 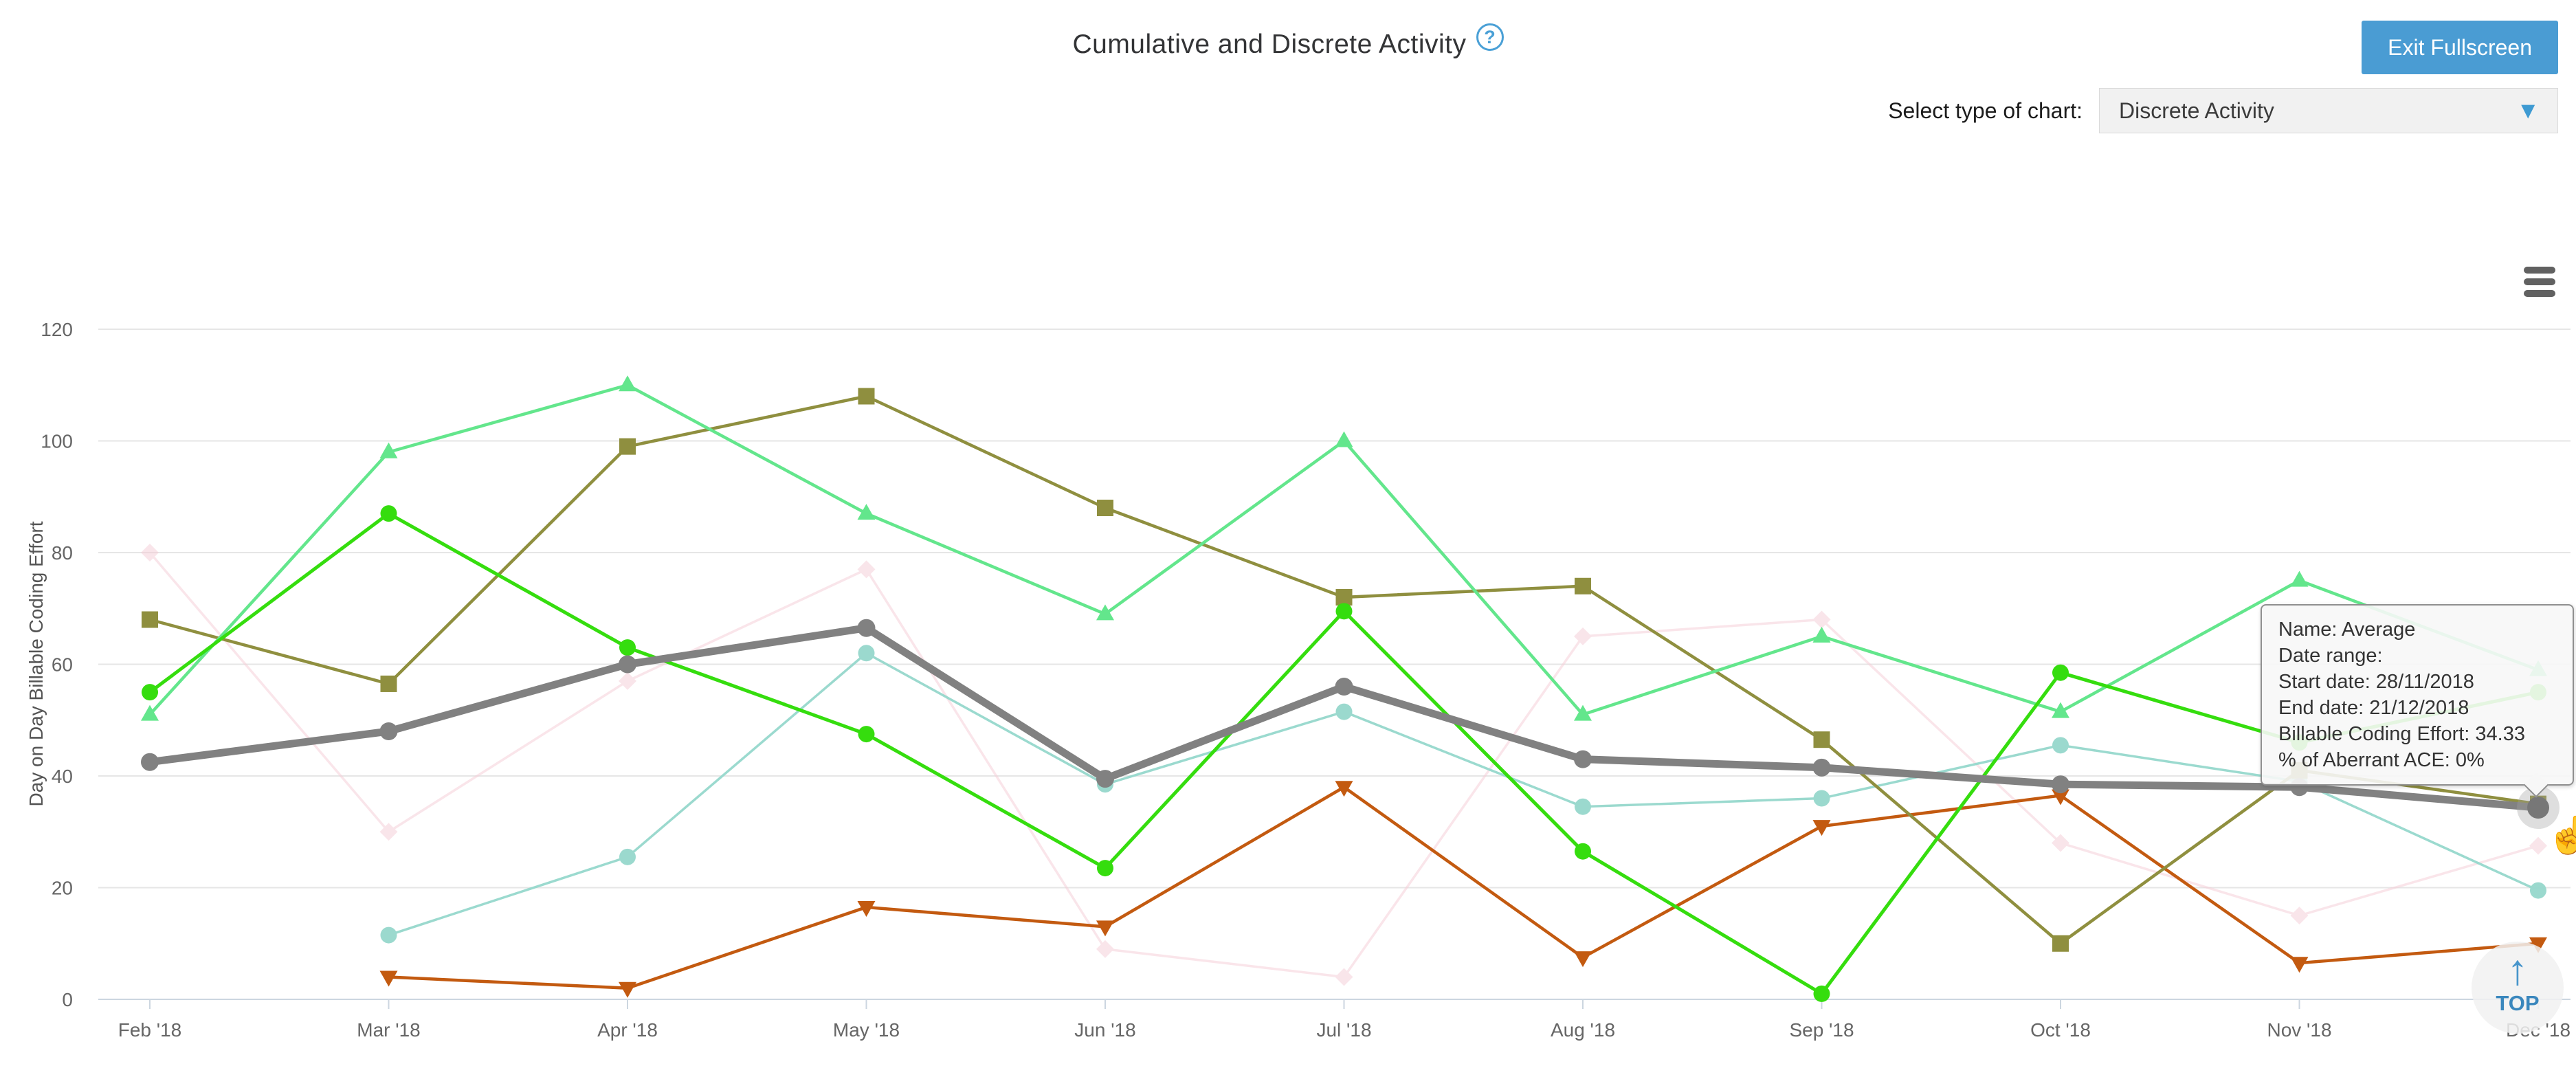 What do you see at coordinates (2401, 734) in the screenshot?
I see `tooltip-line: Billable Coding Effort: 34.33` at bounding box center [2401, 734].